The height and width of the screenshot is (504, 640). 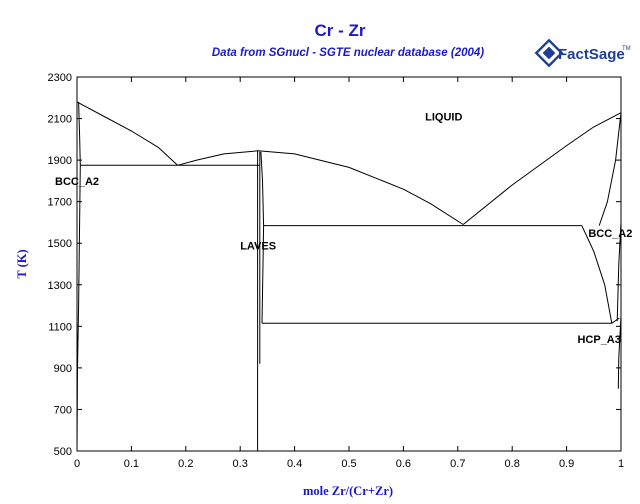 What do you see at coordinates (63, 369) in the screenshot?
I see `y-tick-label: 900` at bounding box center [63, 369].